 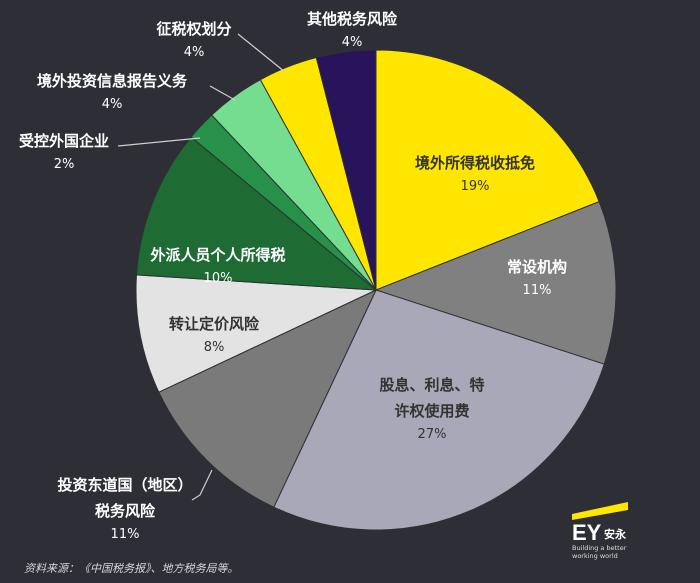 What do you see at coordinates (595, 556) in the screenshot?
I see `ey-logo-tagline-2: working world` at bounding box center [595, 556].